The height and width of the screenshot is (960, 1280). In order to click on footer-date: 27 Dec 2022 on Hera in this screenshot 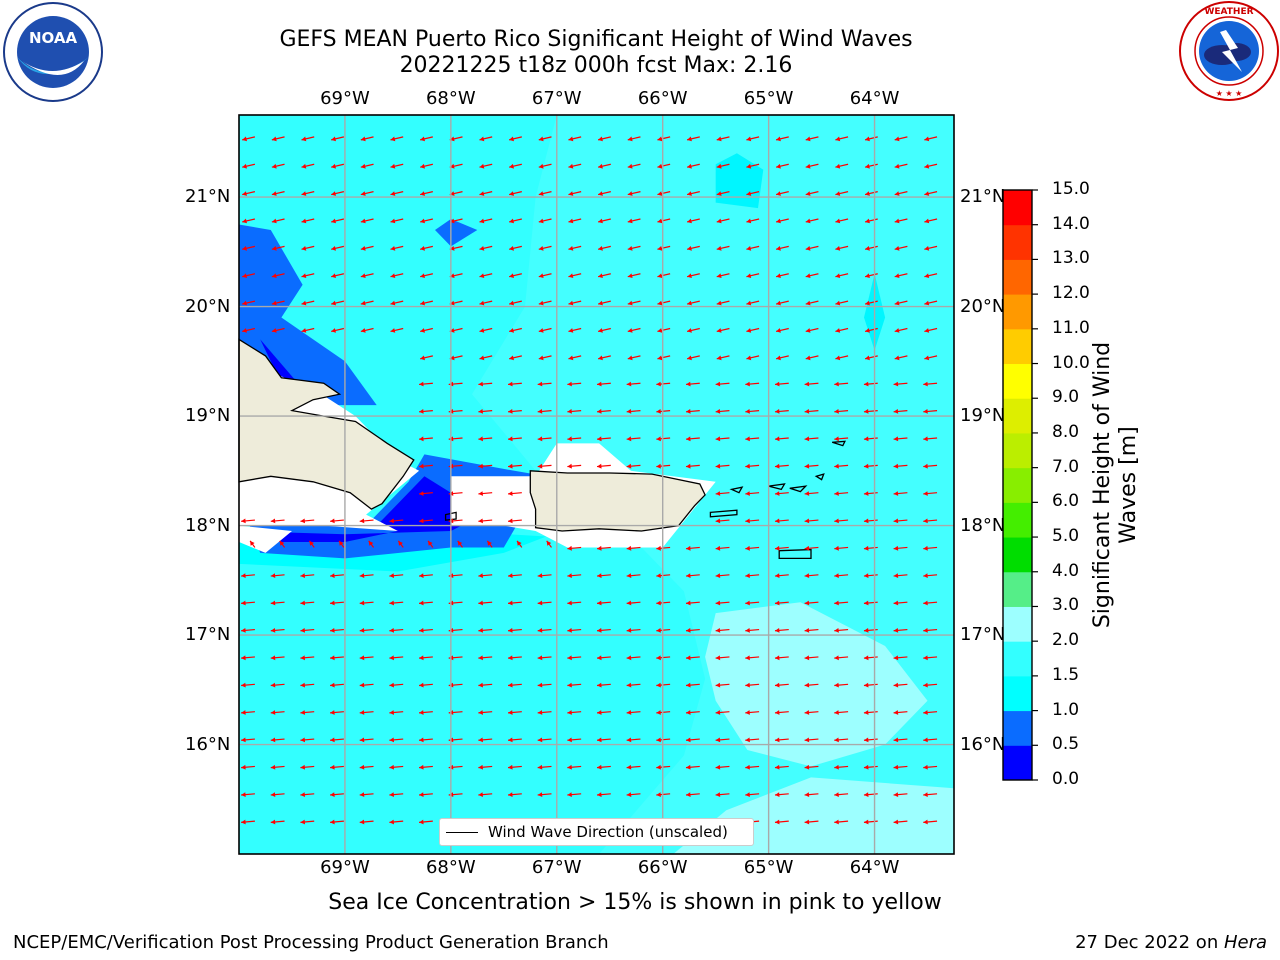, I will do `click(1171, 942)`.